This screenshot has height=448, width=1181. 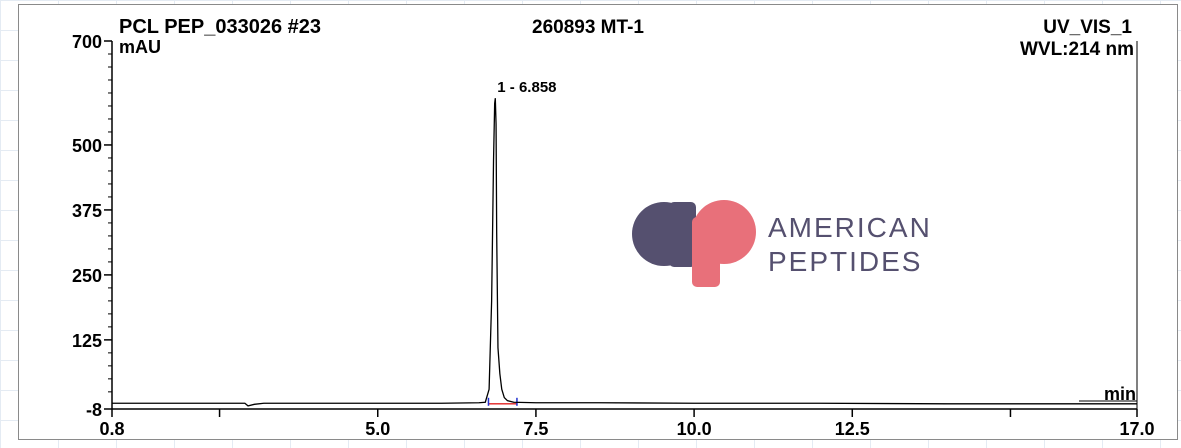 What do you see at coordinates (87, 341) in the screenshot?
I see `y-tick-label-4: 125` at bounding box center [87, 341].